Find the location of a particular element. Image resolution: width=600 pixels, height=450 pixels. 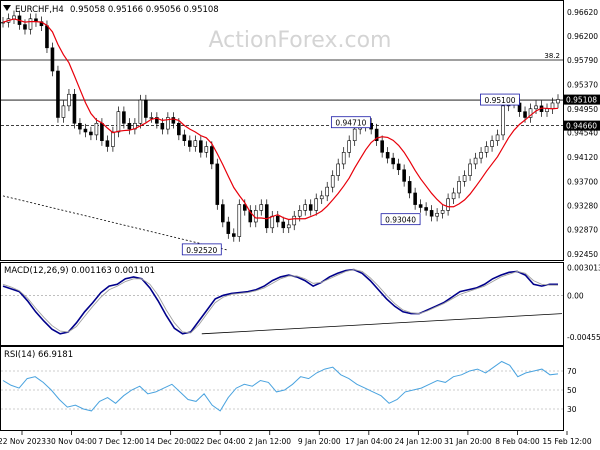

price-tag-text: 0.95108 is located at coordinates (581, 100).